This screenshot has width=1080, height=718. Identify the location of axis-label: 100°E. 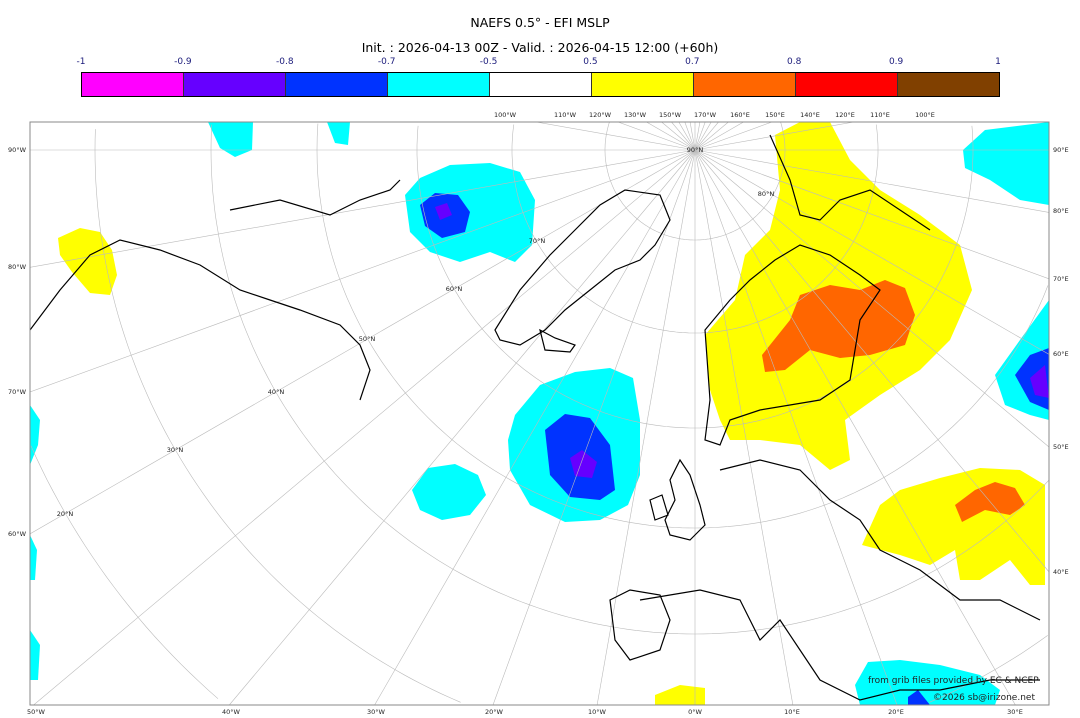
(925, 115).